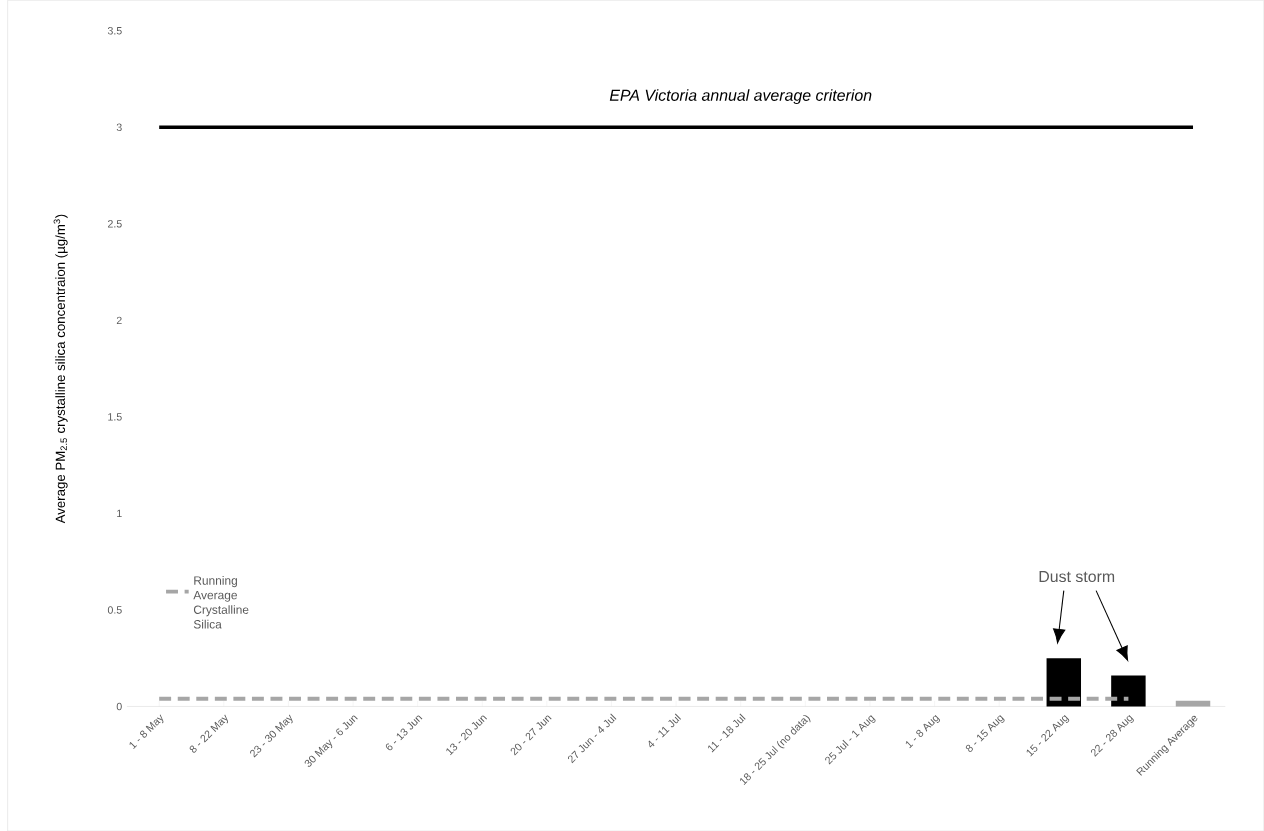 Image resolution: width=1264 pixels, height=831 pixels. Describe the element at coordinates (850, 739) in the screenshot. I see `x-tick-label: 25 Jul - 1 Aug` at that location.